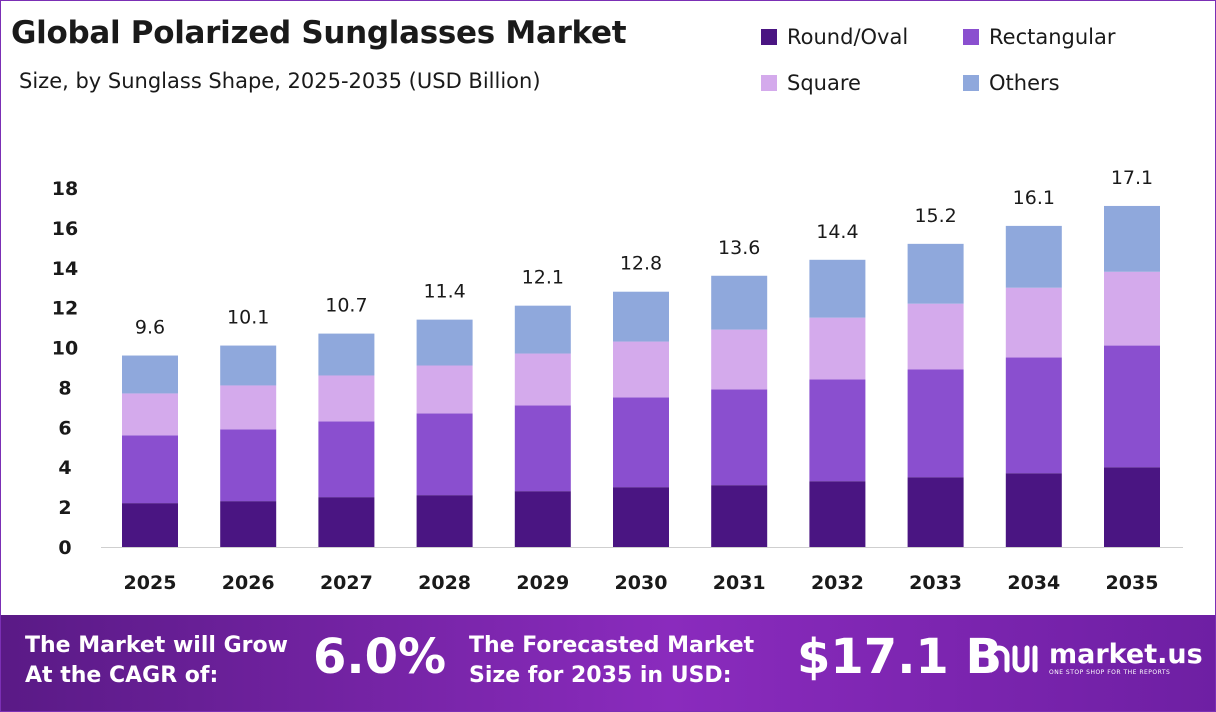  I want to click on x-tick-label: 2033, so click(935, 583).